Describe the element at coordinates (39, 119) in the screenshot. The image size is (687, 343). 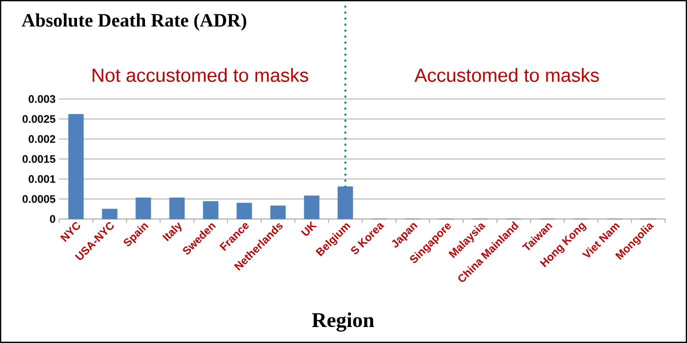
I see `y-tick-label: 0.0025` at that location.